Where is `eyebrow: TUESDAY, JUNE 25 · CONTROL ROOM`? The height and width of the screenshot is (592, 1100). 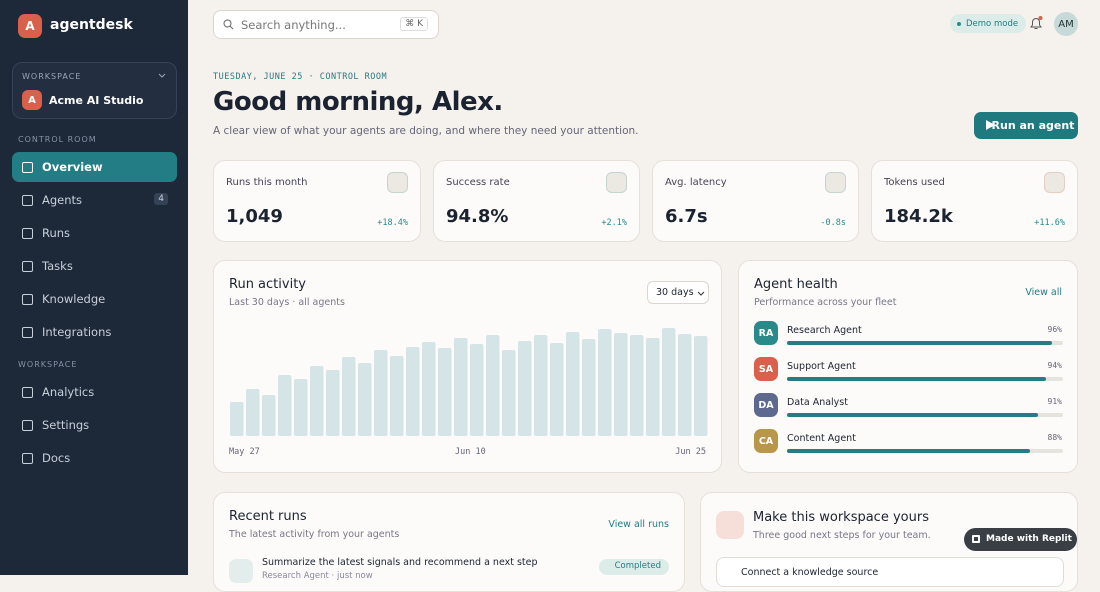 eyebrow: TUESDAY, JUNE 25 · CONTROL ROOM is located at coordinates (300, 77).